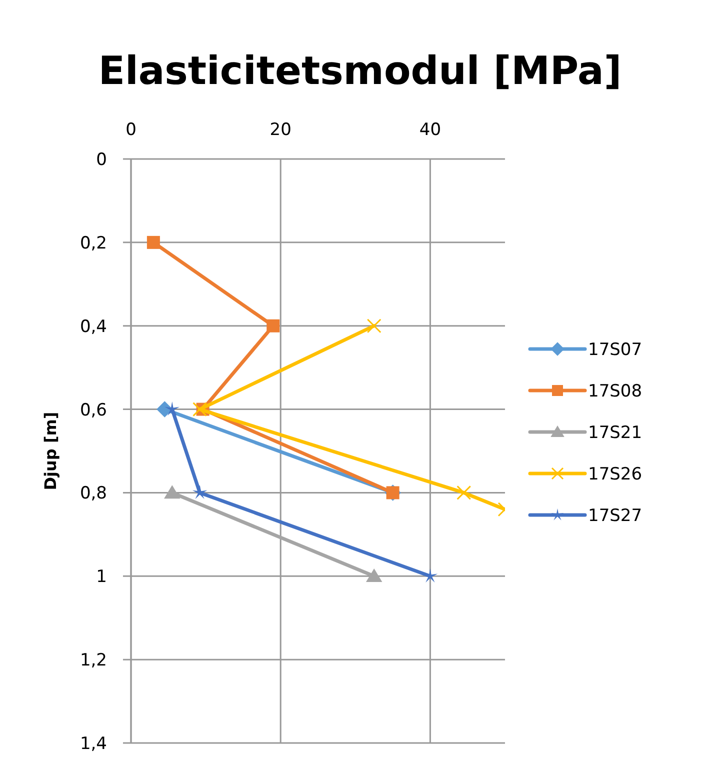 The width and height of the screenshot is (704, 769). Describe the element at coordinates (615, 516) in the screenshot. I see `legend-label: 17S27` at that location.